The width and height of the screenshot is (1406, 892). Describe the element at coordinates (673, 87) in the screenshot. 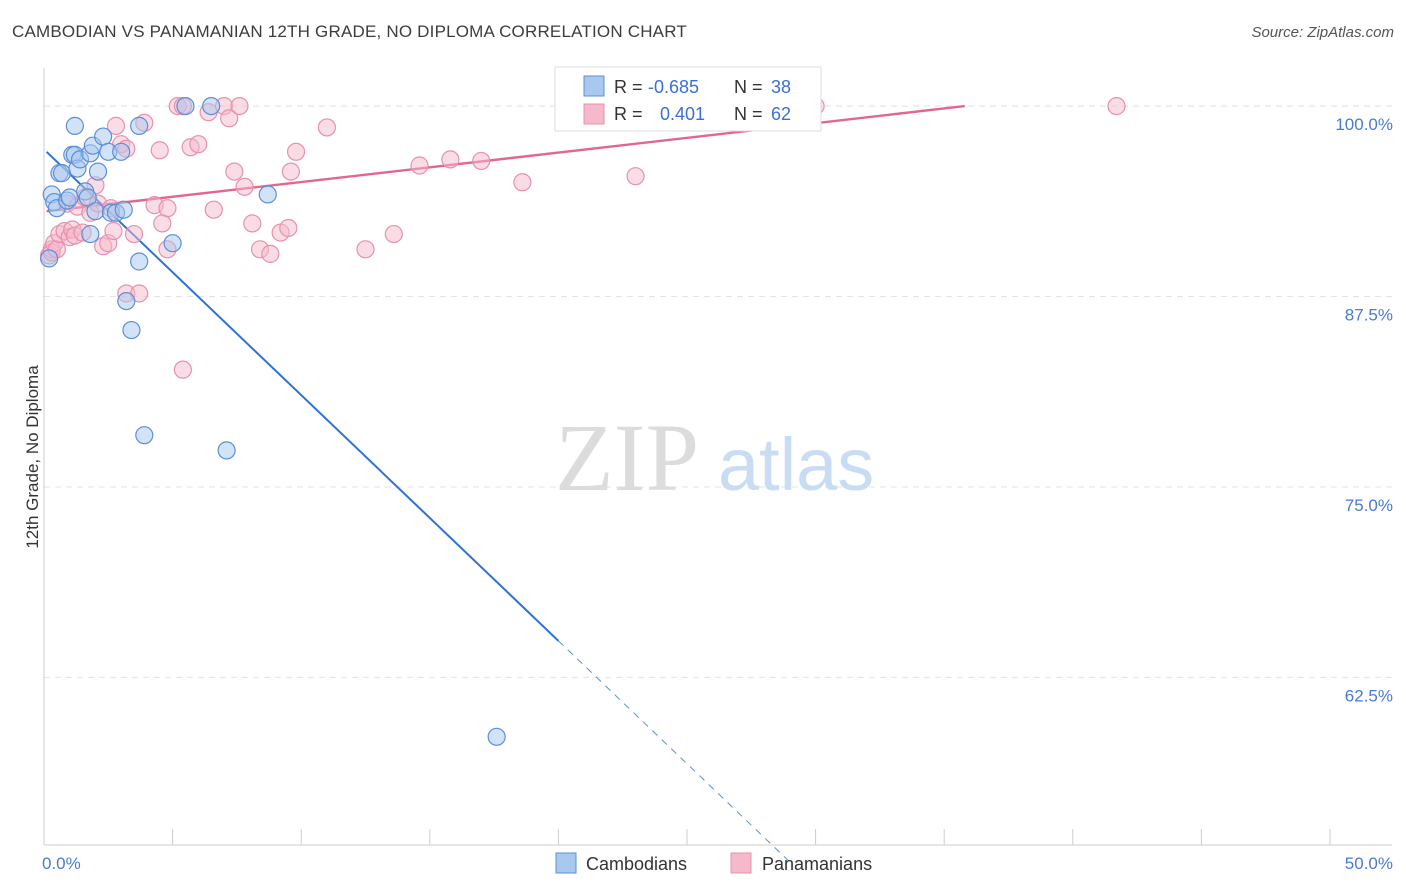

I see `legend-r-value-1: -0.685` at that location.